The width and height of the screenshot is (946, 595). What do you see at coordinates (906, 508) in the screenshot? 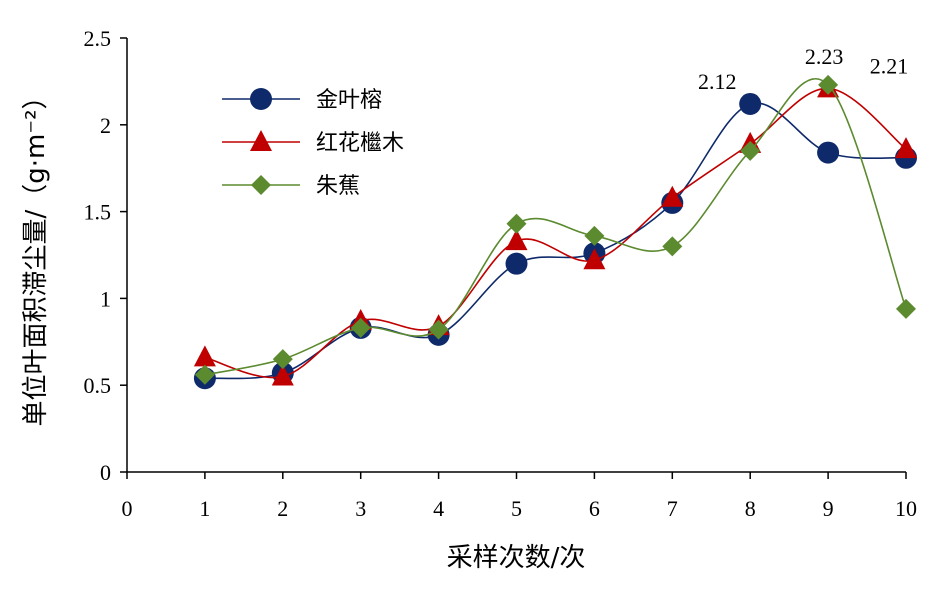
I see `x-tick-label: 10` at bounding box center [906, 508].